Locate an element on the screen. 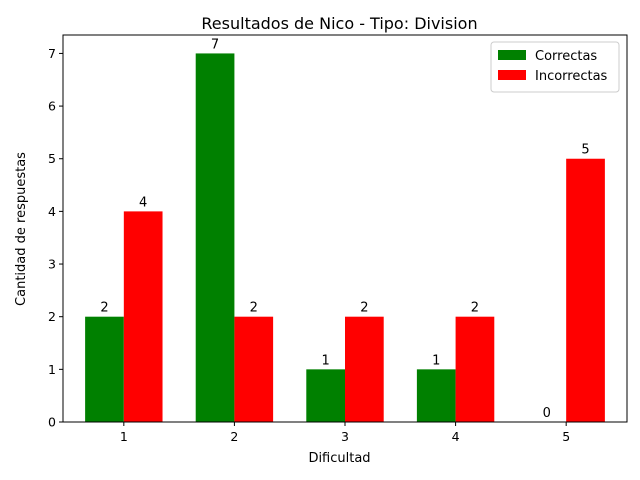 This screenshot has height=480, width=640. data-label-correctas-3: 1 is located at coordinates (326, 360).